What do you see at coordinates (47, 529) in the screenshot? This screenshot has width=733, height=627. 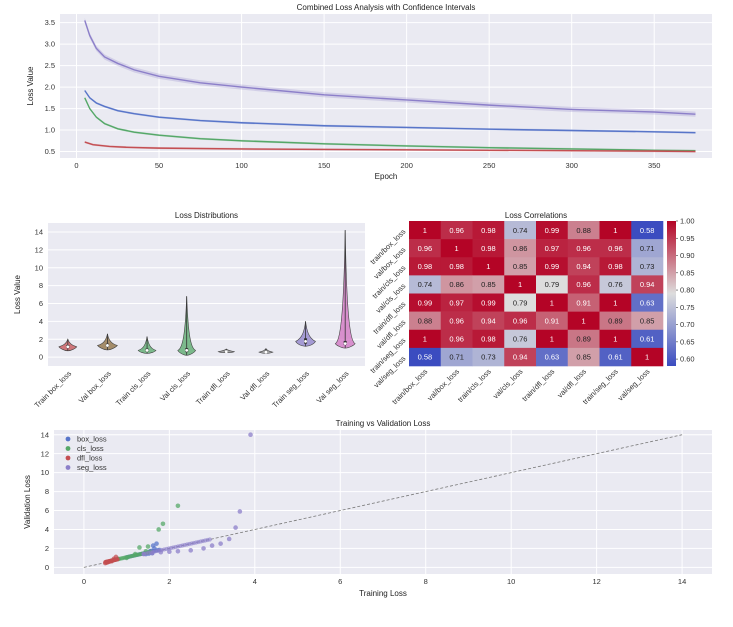 I see `scatter-y-tick-label: 4` at bounding box center [47, 529].